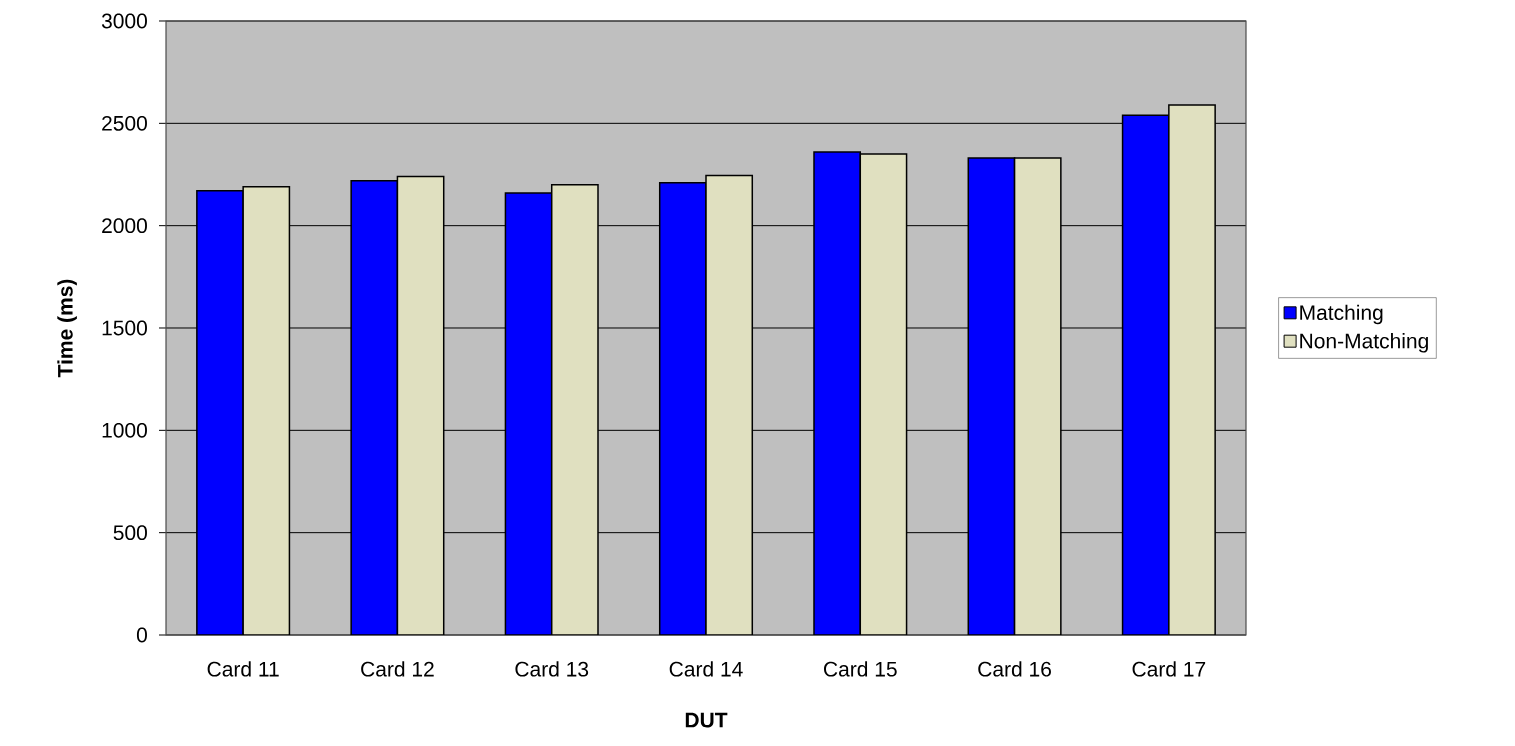  What do you see at coordinates (1364, 342) in the screenshot?
I see `legend-label: Non-Matching` at bounding box center [1364, 342].